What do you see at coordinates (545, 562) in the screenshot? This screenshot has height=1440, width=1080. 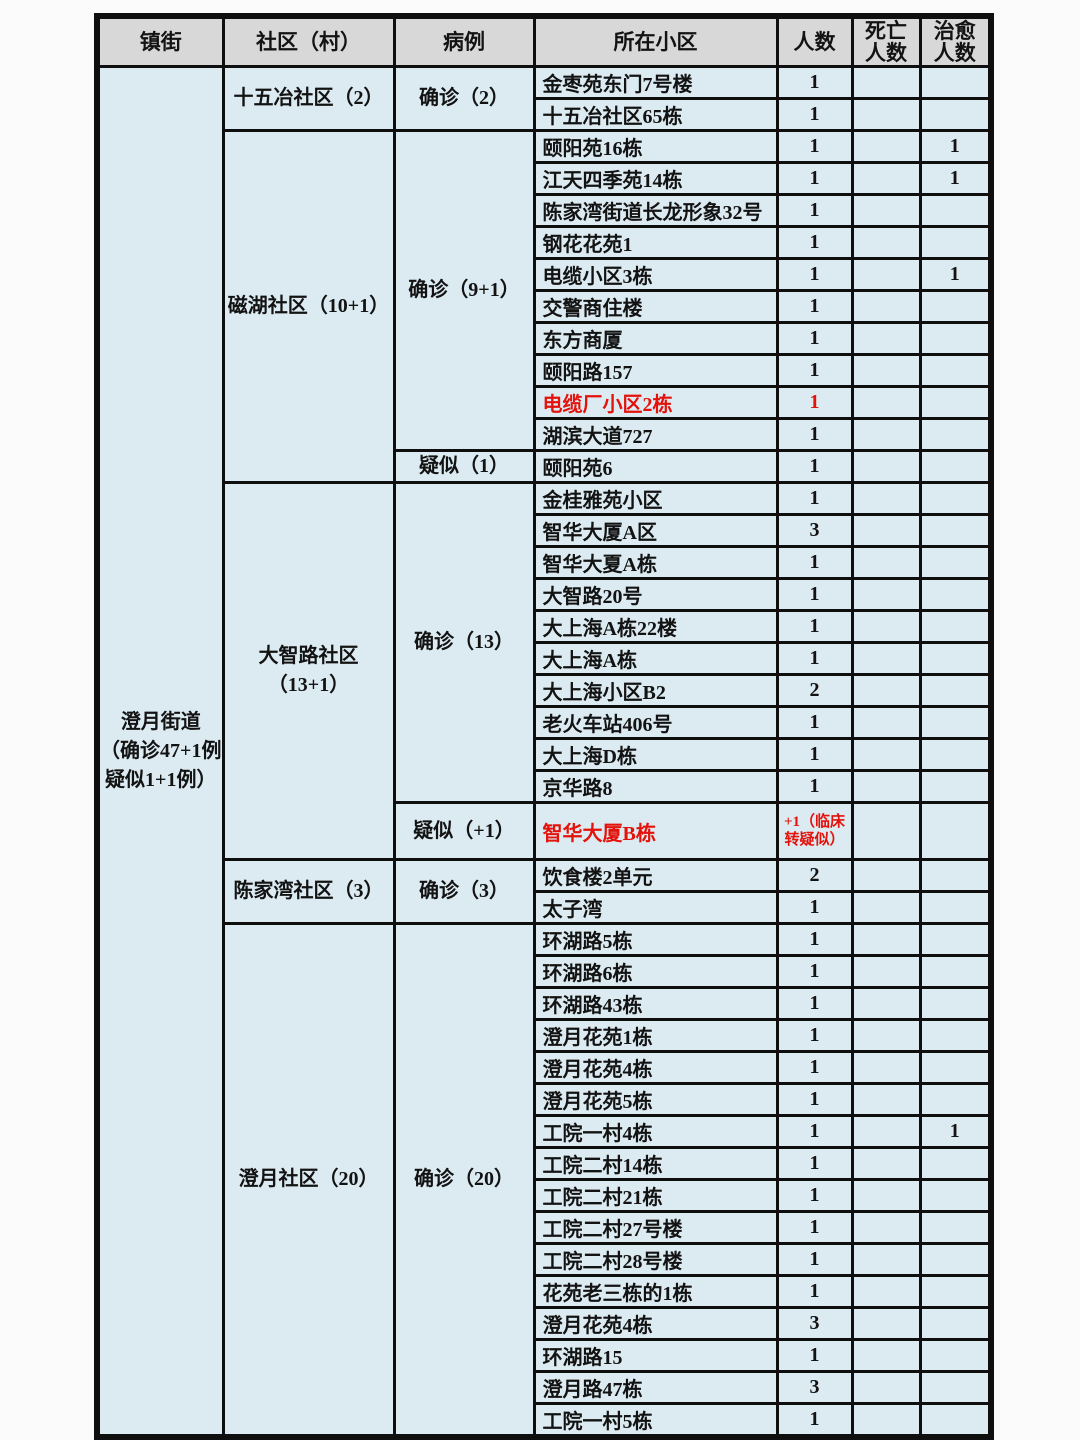 I see `table-row: 智华大夏A栋 1` at bounding box center [545, 562].